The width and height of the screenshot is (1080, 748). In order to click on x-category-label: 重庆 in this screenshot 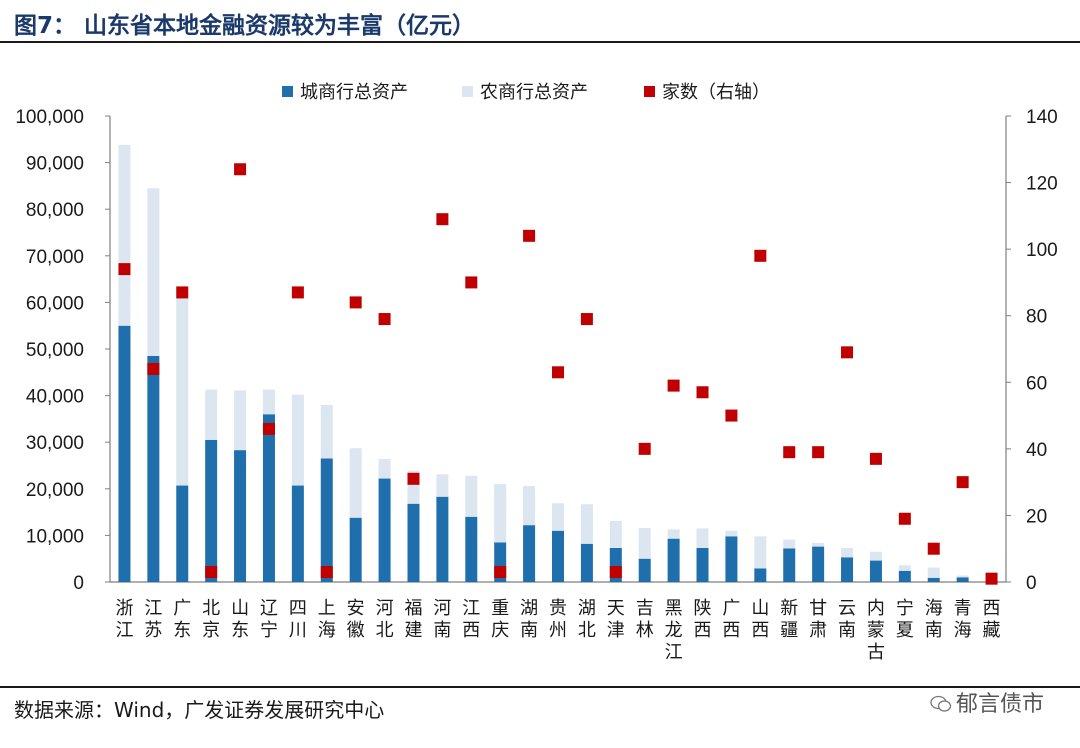, I will do `click(500, 619)`.